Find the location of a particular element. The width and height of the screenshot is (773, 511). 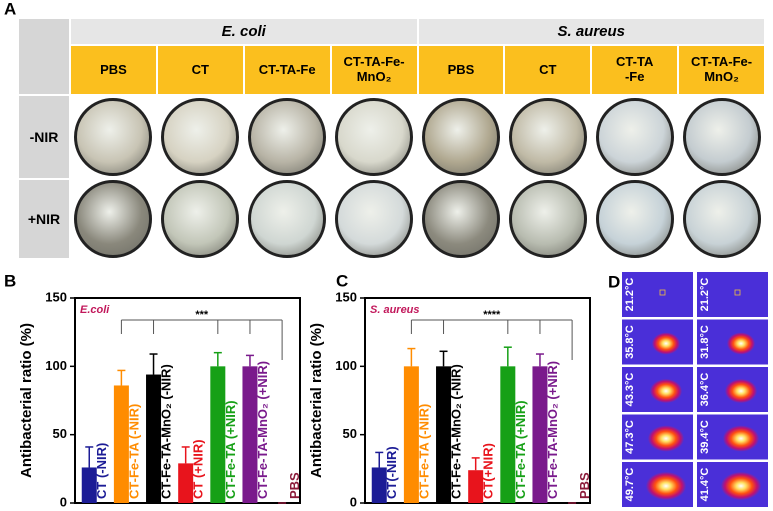

temperature-label: 49.7°C is located at coordinates (630, 485).